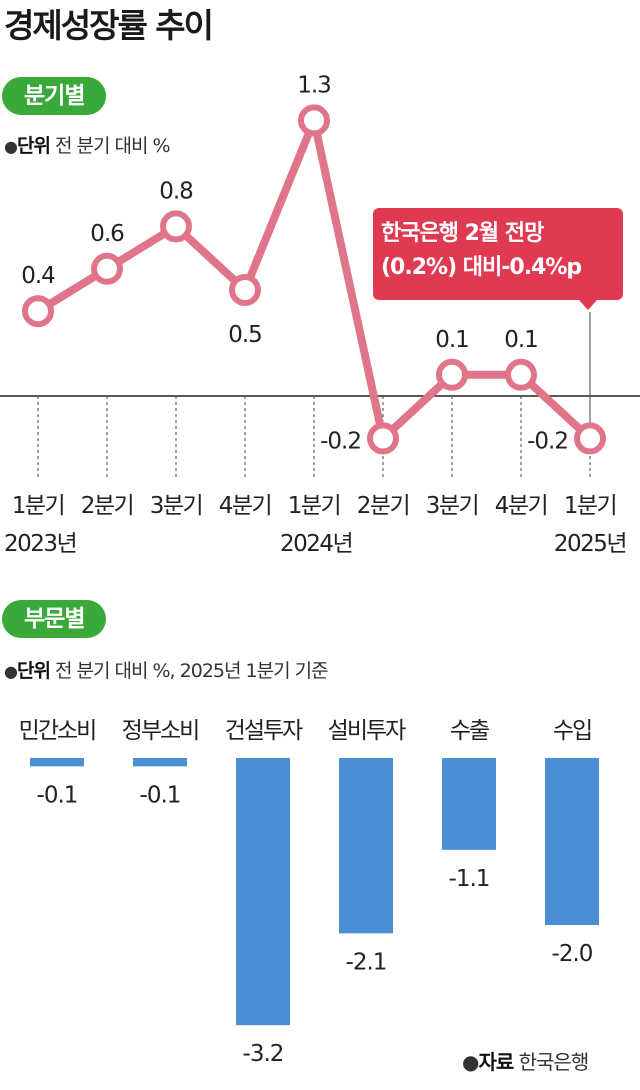  I want to click on source-note: ●자료 한국은행, so click(526, 1060).